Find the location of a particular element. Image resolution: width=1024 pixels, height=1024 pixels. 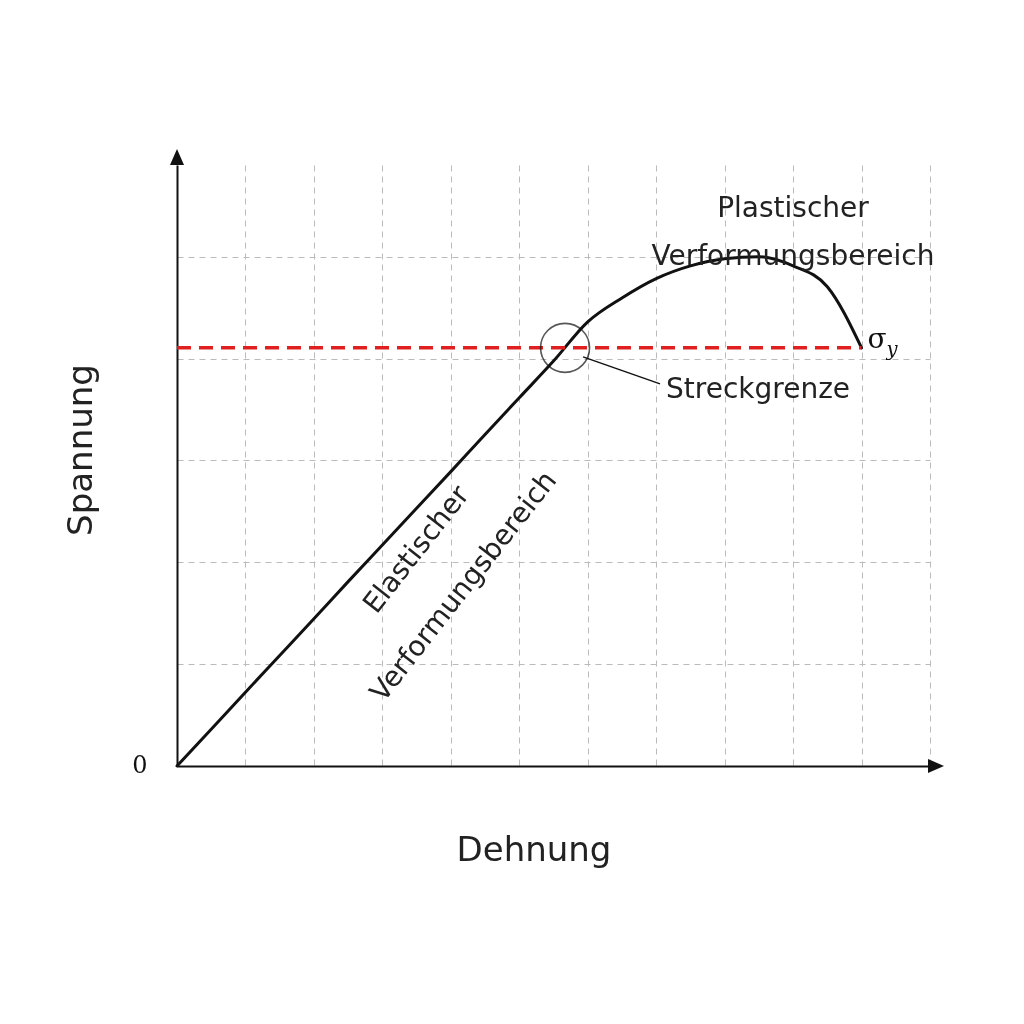

text: 0 is located at coordinates (140, 765).